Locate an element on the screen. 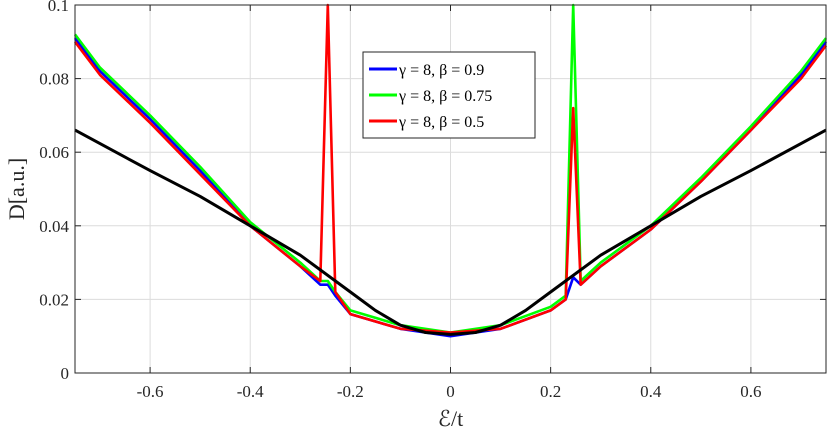  y-tick-label: 0.06 is located at coordinates (54, 152).